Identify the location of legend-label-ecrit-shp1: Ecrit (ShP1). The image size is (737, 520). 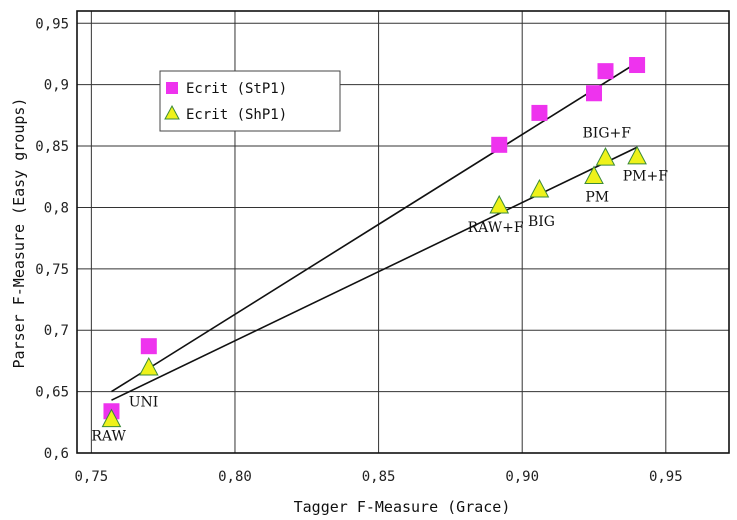
(236, 115).